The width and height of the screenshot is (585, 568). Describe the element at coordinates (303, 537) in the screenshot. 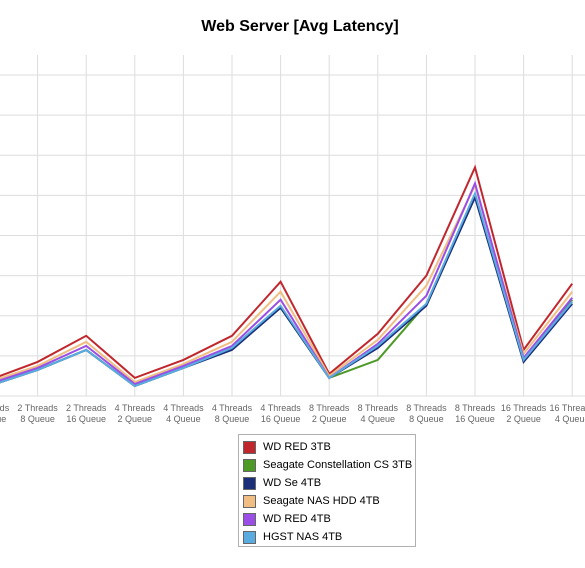

I see `legend-label: HGST NAS 4TB` at that location.